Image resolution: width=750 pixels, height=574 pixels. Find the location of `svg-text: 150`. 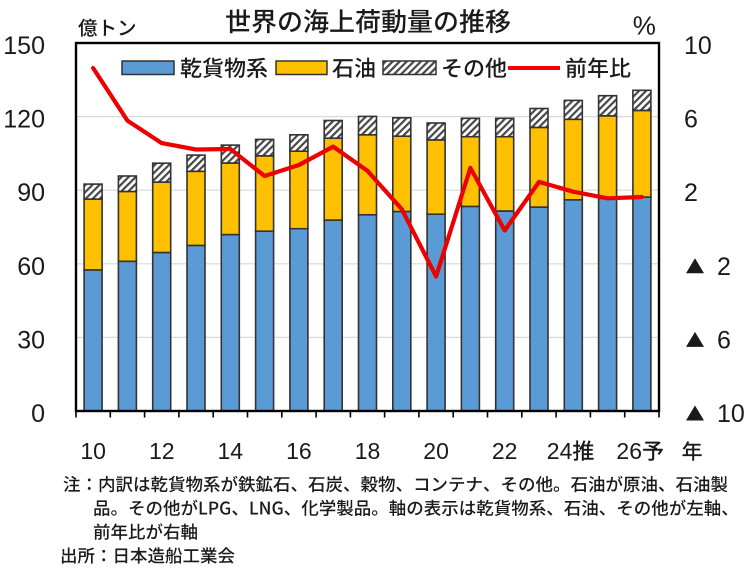

svg-text: 150 is located at coordinates (24, 46).